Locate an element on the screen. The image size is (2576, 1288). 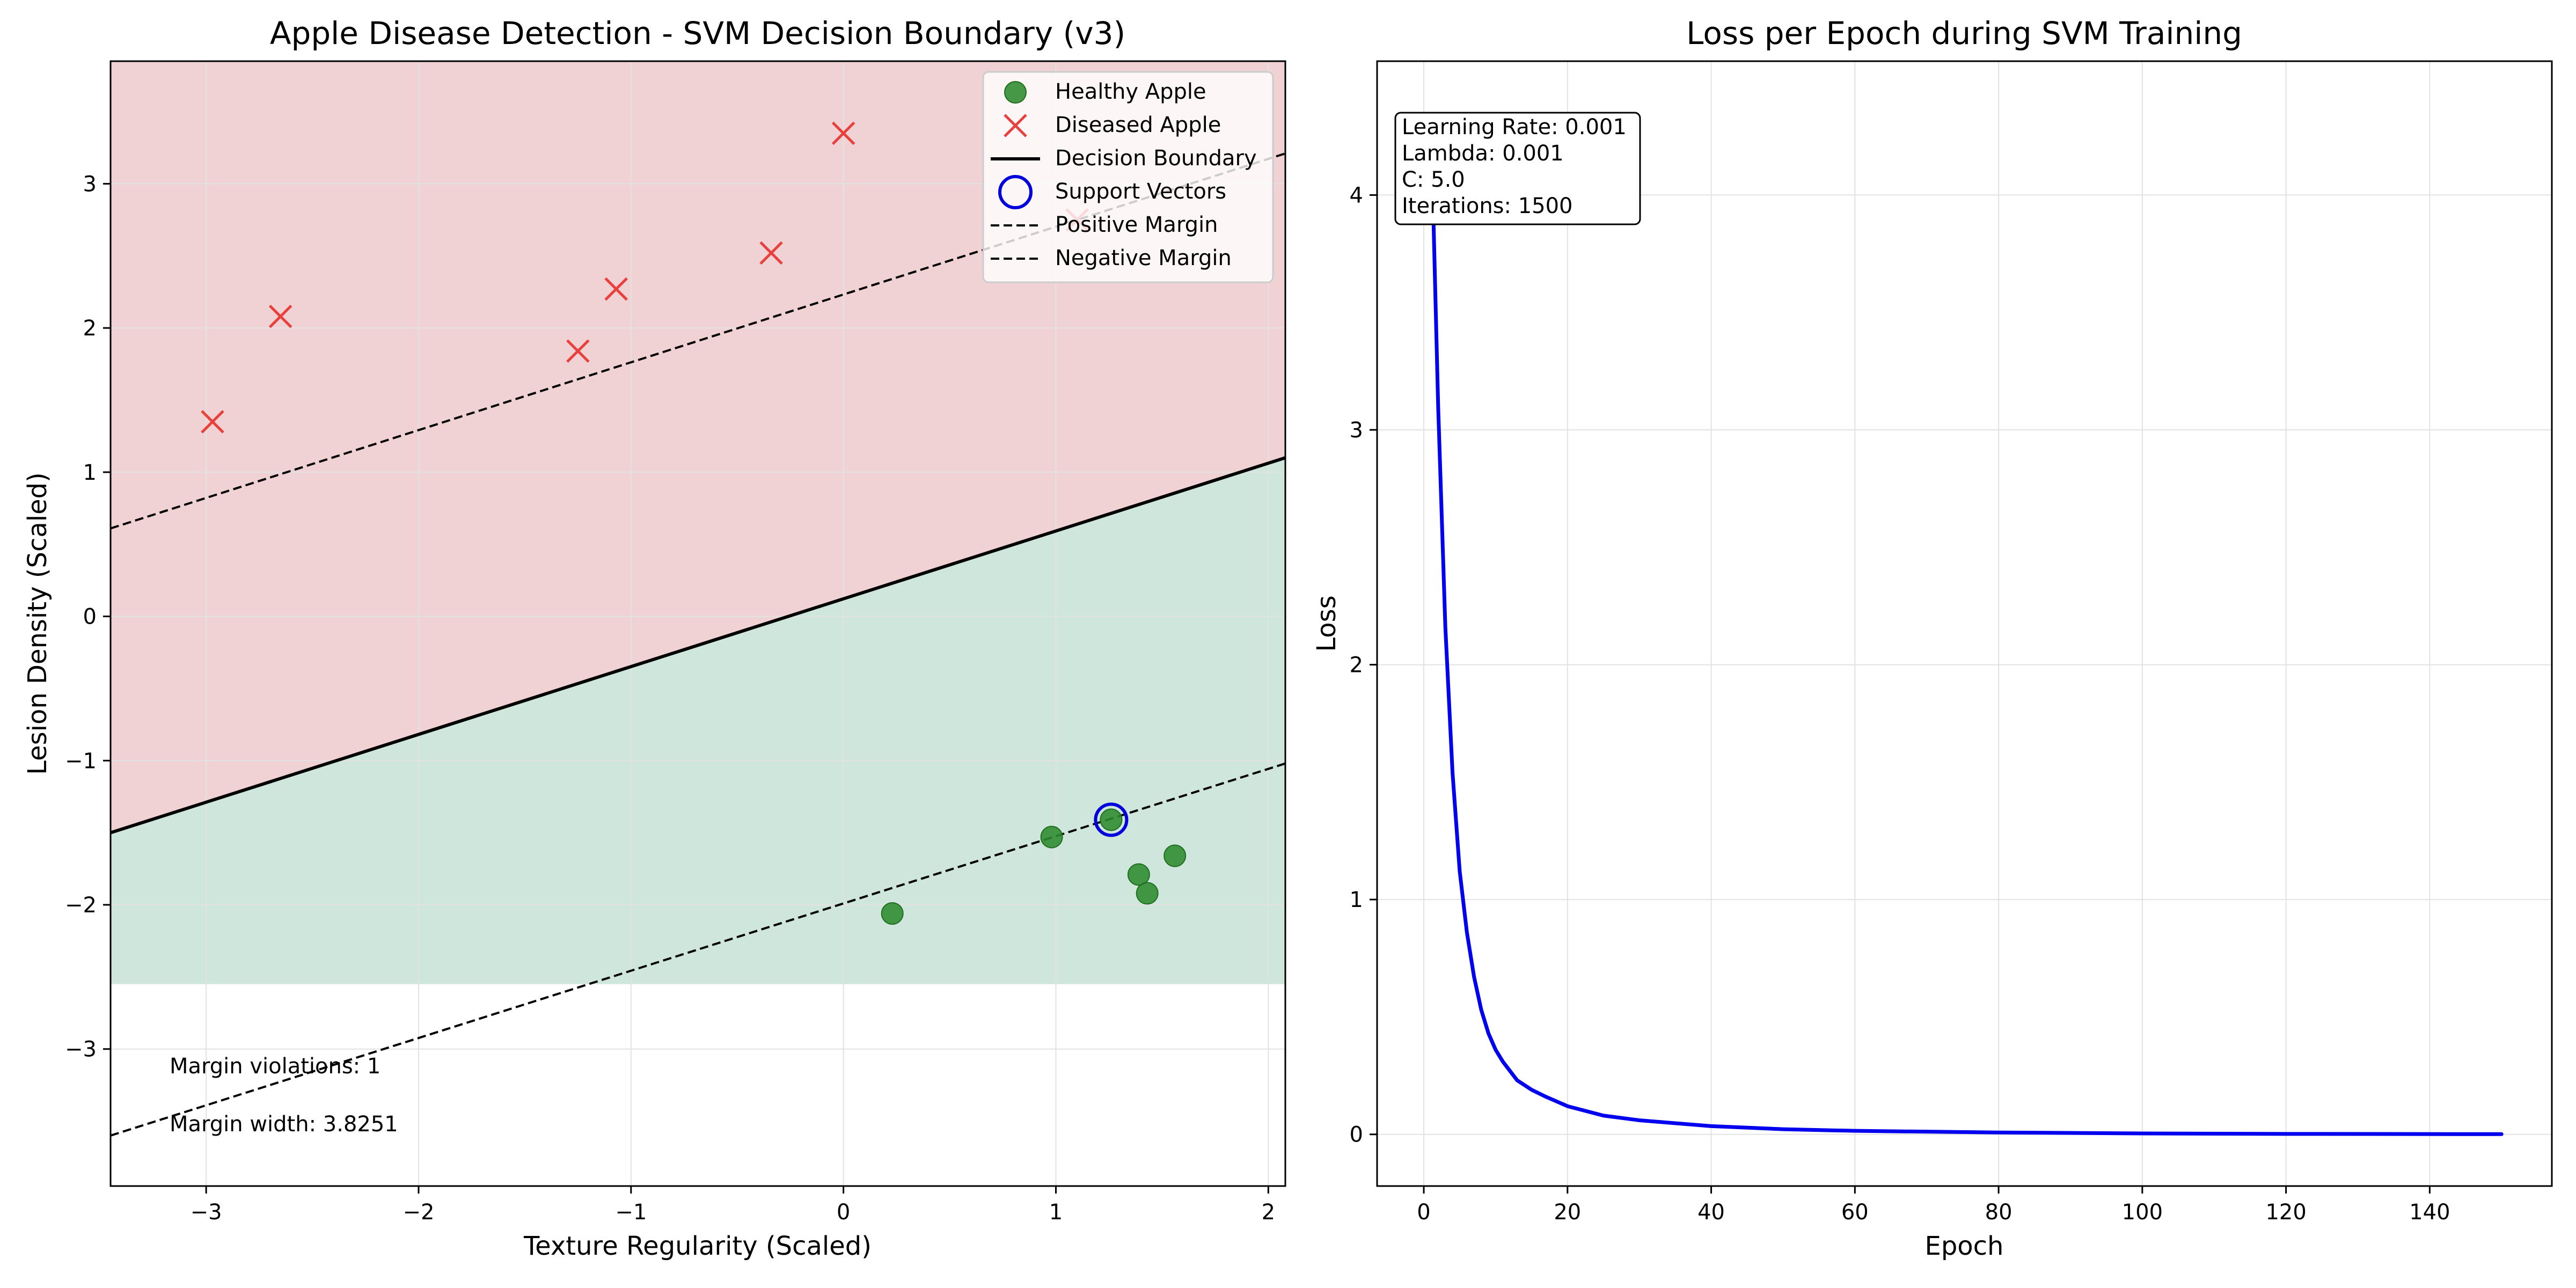
legend-label-boundary: Decision Boundary is located at coordinates (1156, 158).